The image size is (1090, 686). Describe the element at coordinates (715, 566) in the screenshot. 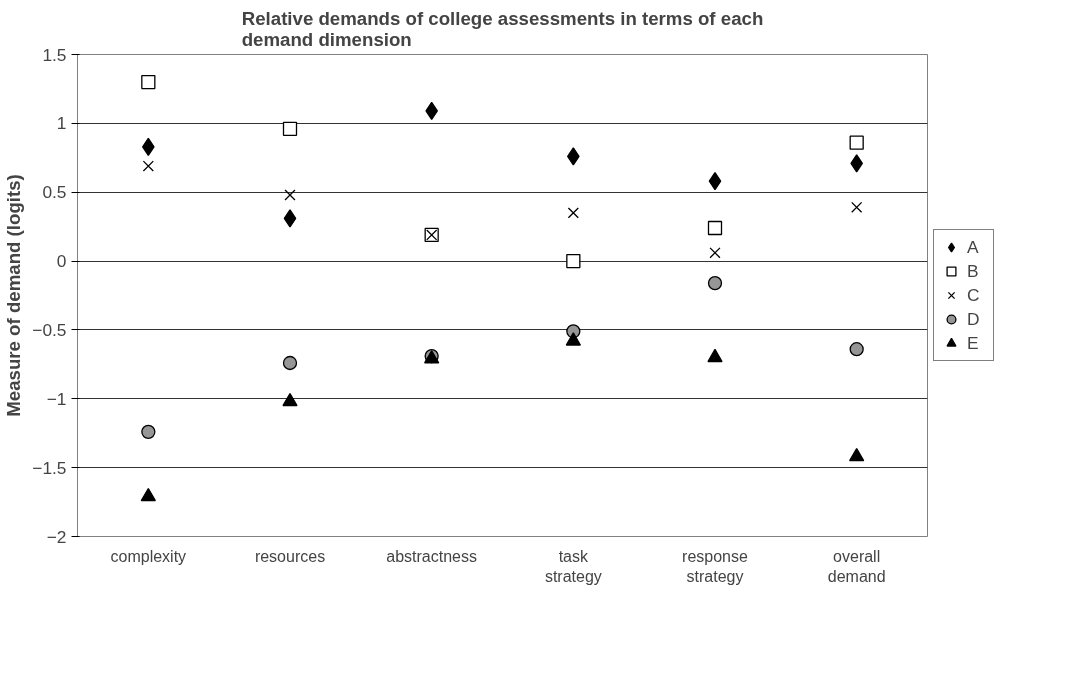

I see `x-tick-label: response strategy` at that location.